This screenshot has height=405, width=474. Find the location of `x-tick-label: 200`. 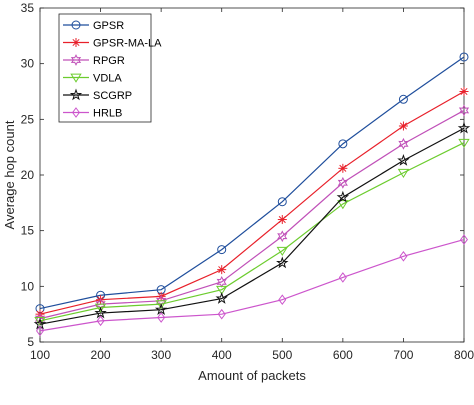

x-tick-label: 200 is located at coordinates (101, 355).